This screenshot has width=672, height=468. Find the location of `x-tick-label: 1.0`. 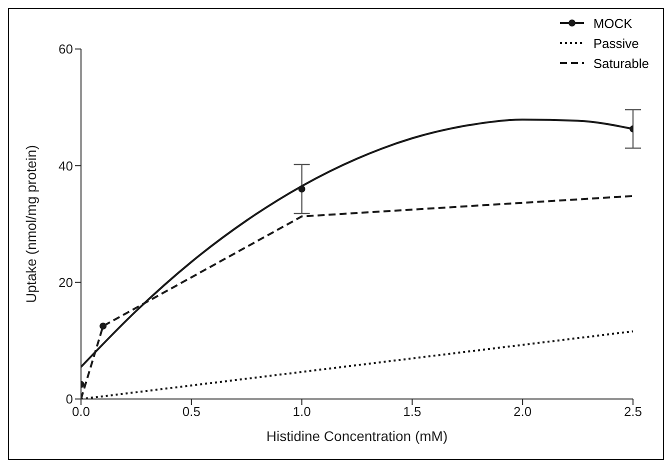

x-tick-label: 1.0 is located at coordinates (301, 412).